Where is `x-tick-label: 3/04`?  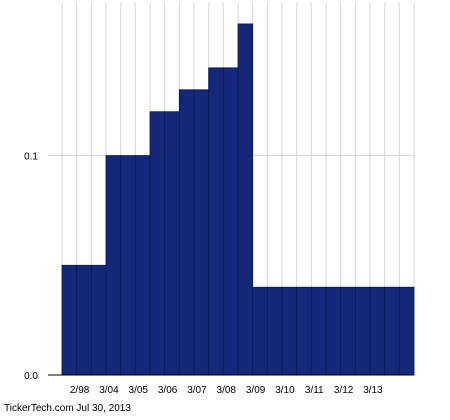 x-tick-label: 3/04 is located at coordinates (109, 390).